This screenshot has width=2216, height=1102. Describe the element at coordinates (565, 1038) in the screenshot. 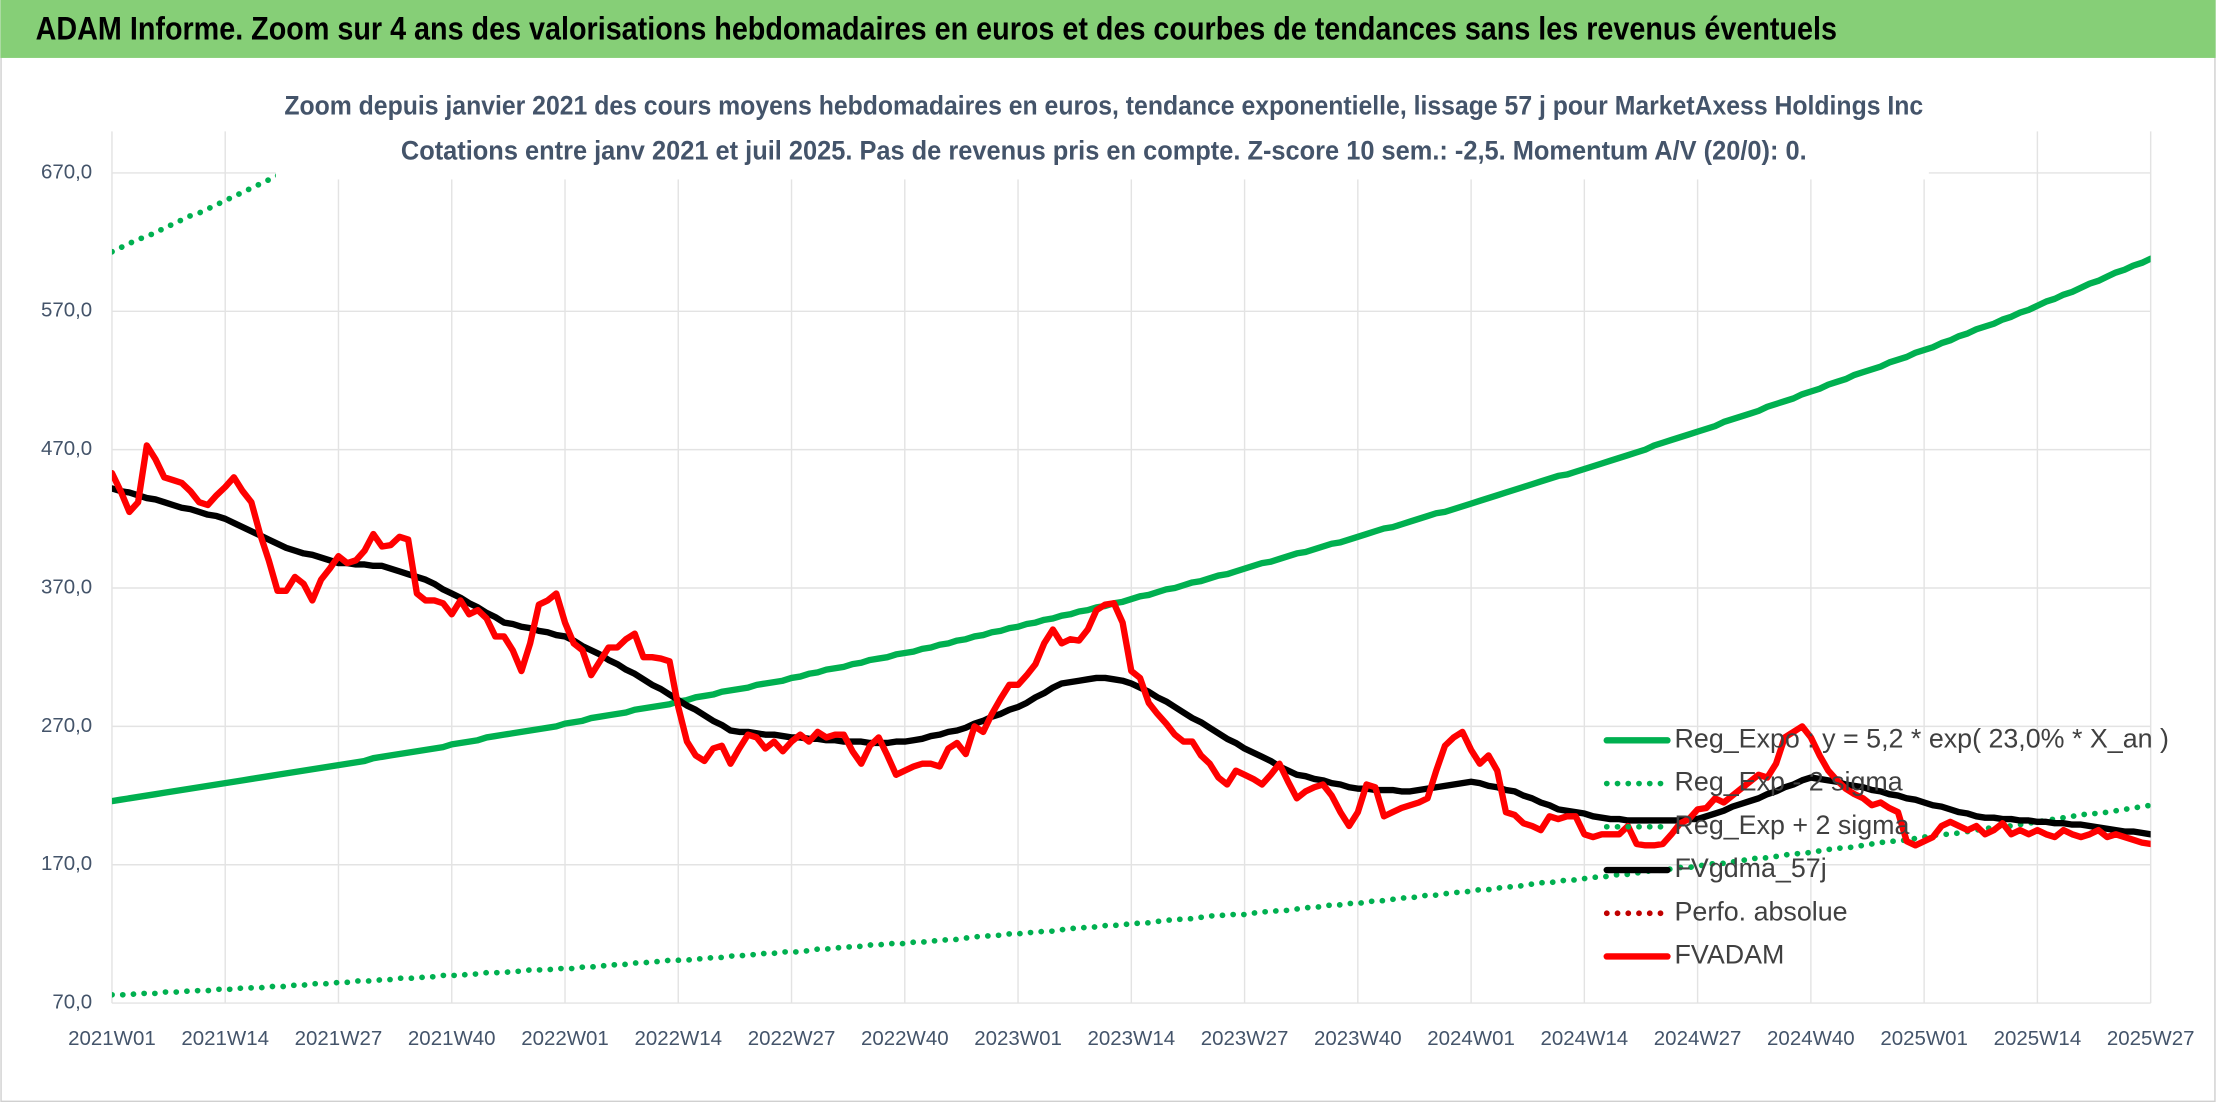

I see `x-tick-label: 2022W01` at that location.